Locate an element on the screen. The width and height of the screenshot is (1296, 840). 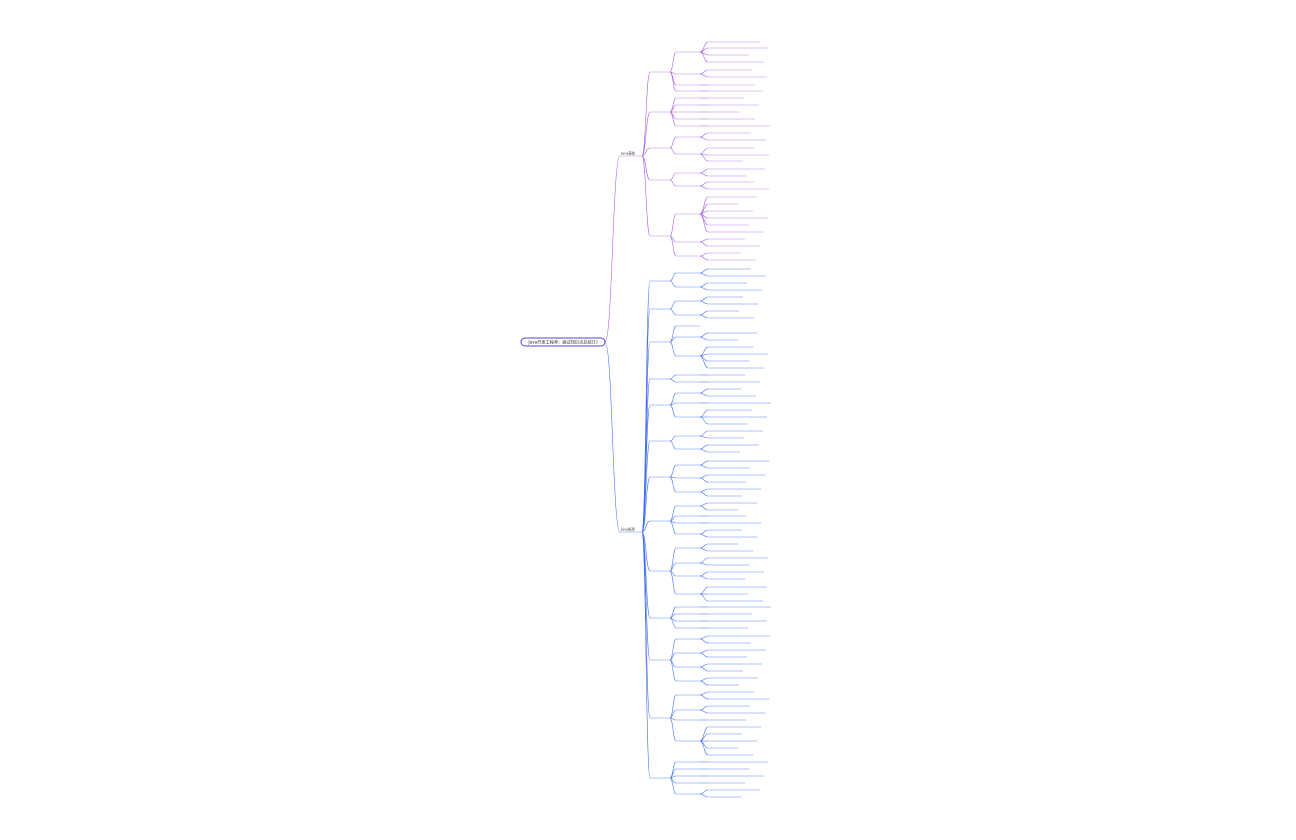
mind-map-nodes is located at coordinates (695, 419).